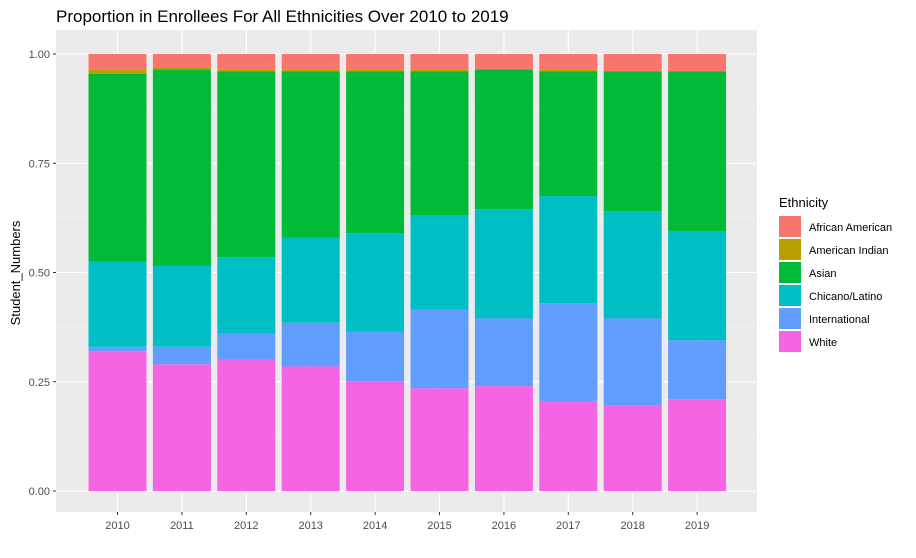 The height and width of the screenshot is (558, 916). Describe the element at coordinates (310, 428) in the screenshot. I see `bar-2013-white` at that location.